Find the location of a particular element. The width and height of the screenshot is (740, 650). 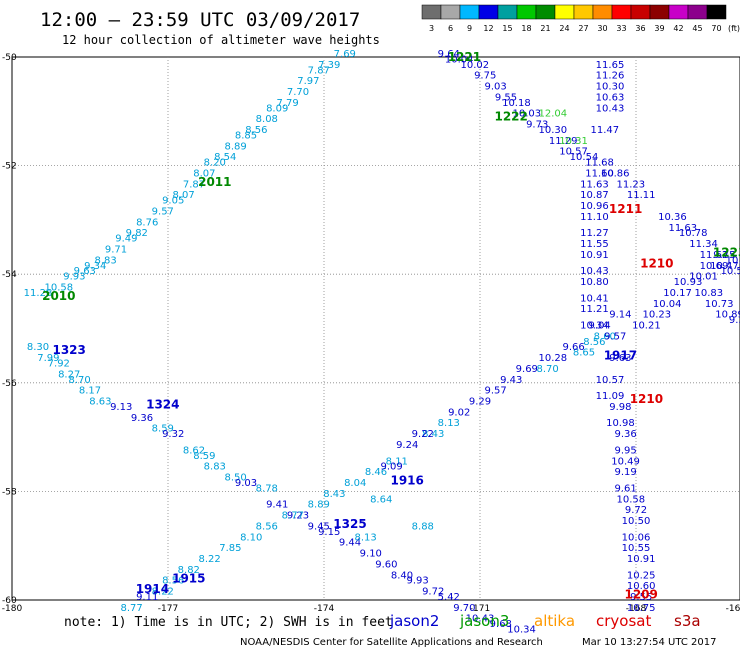

wave-height-point: 9.24 is located at coordinates (407, 445).